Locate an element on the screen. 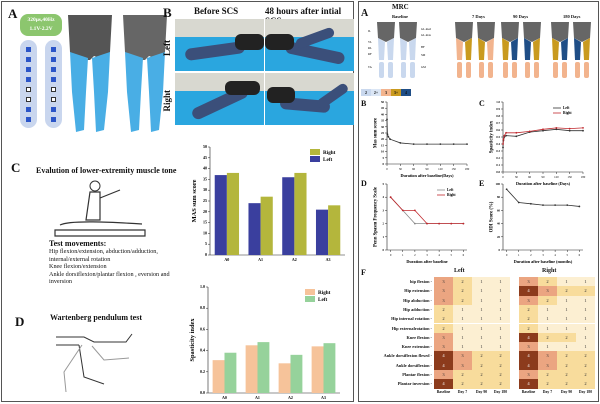  y-tick-label: 25 is located at coordinates (205, 200).